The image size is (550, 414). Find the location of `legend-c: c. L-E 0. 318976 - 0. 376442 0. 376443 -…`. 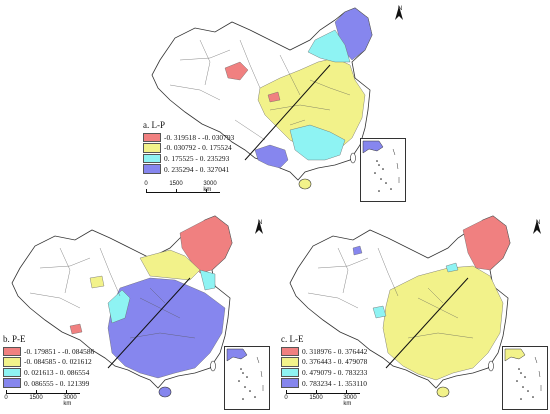

legend-c: c. L-E 0. 318976 - 0. 376442 0. 376443 -… is located at coordinates (324, 361).